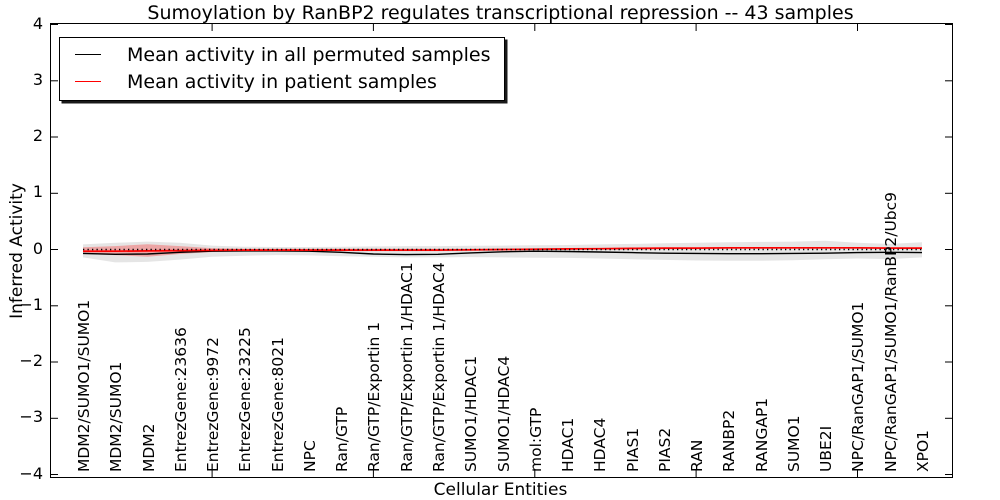 This screenshot has height=500, width=1000. Describe the element at coordinates (148, 447) in the screenshot. I see `x-tick-label: MDM2` at that location.